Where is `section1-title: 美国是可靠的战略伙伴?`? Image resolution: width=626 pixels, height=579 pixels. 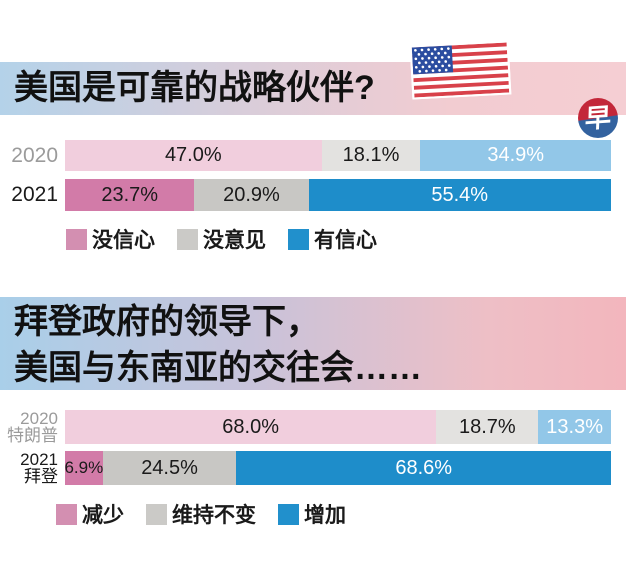
section1-title: 美国是可靠的战略伙伴? is located at coordinates (194, 88).